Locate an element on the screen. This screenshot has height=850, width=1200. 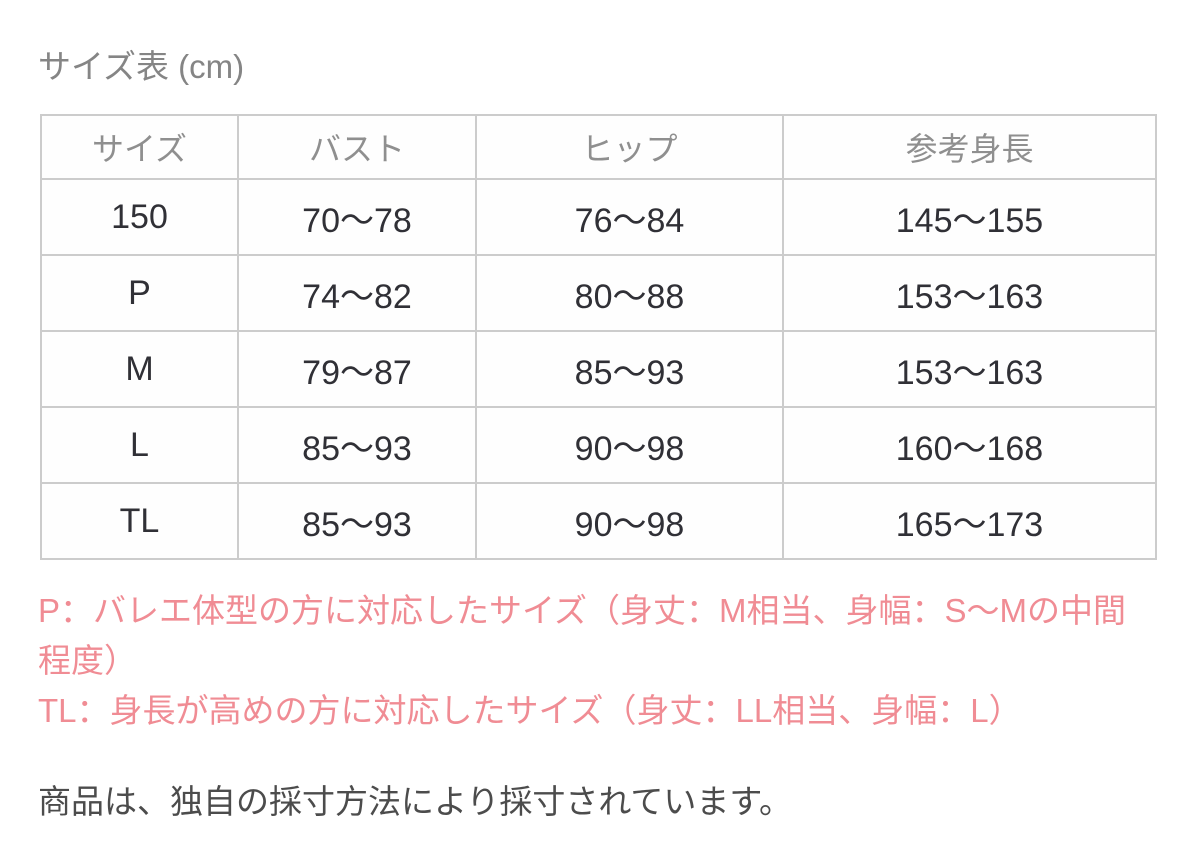
cell-bust: 70～78 is located at coordinates (357, 217).